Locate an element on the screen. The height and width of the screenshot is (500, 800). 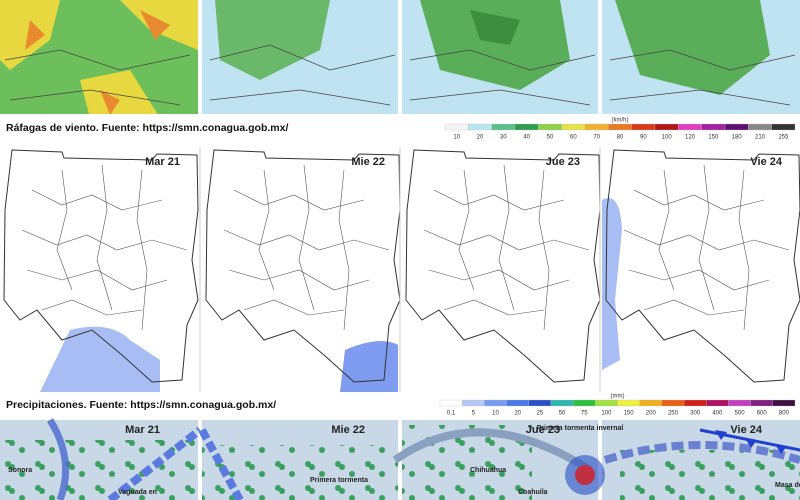
legend-label: 80 is located at coordinates (620, 138).